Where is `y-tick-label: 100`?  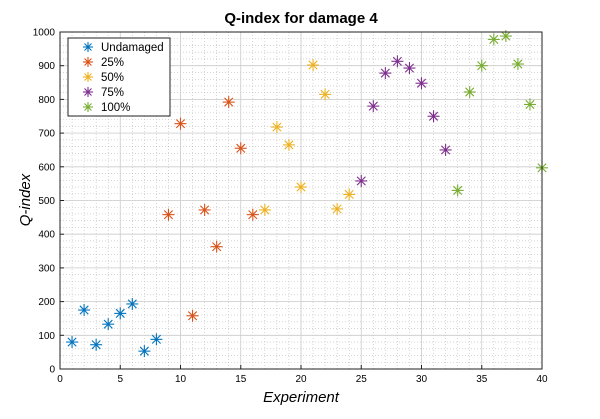
y-tick-label: 100 is located at coordinates (46, 336).